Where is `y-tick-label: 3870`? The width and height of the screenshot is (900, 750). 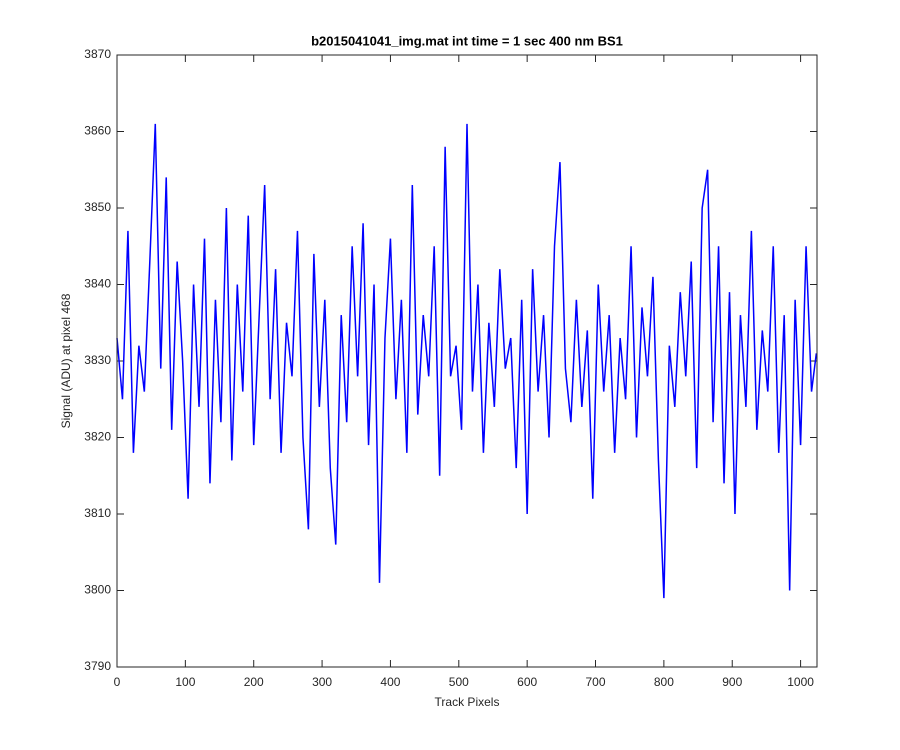 y-tick-label: 3870 is located at coordinates (97, 54).